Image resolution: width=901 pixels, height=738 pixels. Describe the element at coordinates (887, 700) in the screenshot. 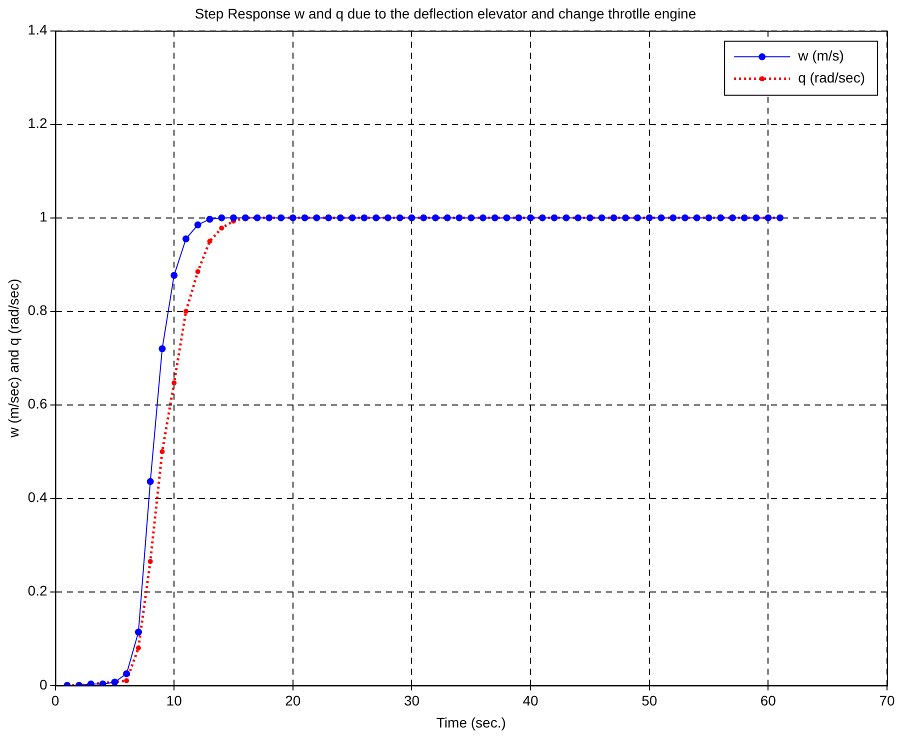

I see `x-tick-label: 70` at that location.